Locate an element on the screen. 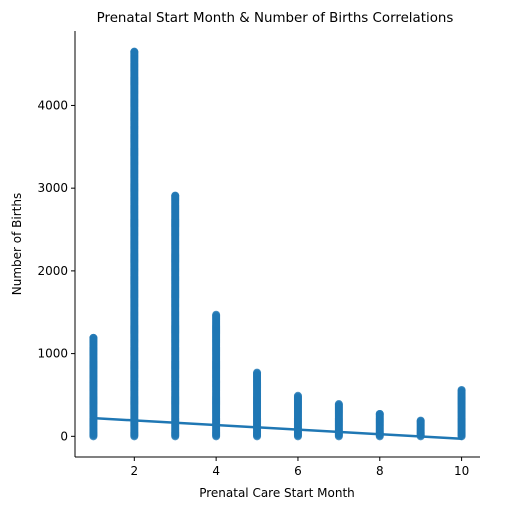  point-column-x6 is located at coordinates (298, 416).